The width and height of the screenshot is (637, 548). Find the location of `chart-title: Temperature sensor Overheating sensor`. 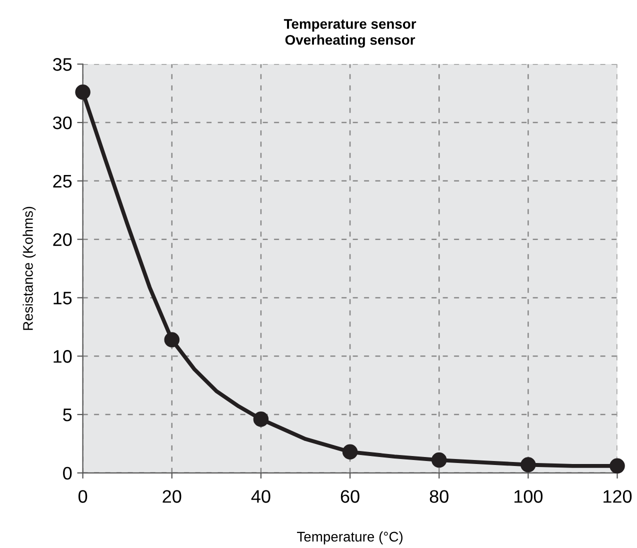

chart-title: Temperature sensor Overheating sensor is located at coordinates (350, 33).